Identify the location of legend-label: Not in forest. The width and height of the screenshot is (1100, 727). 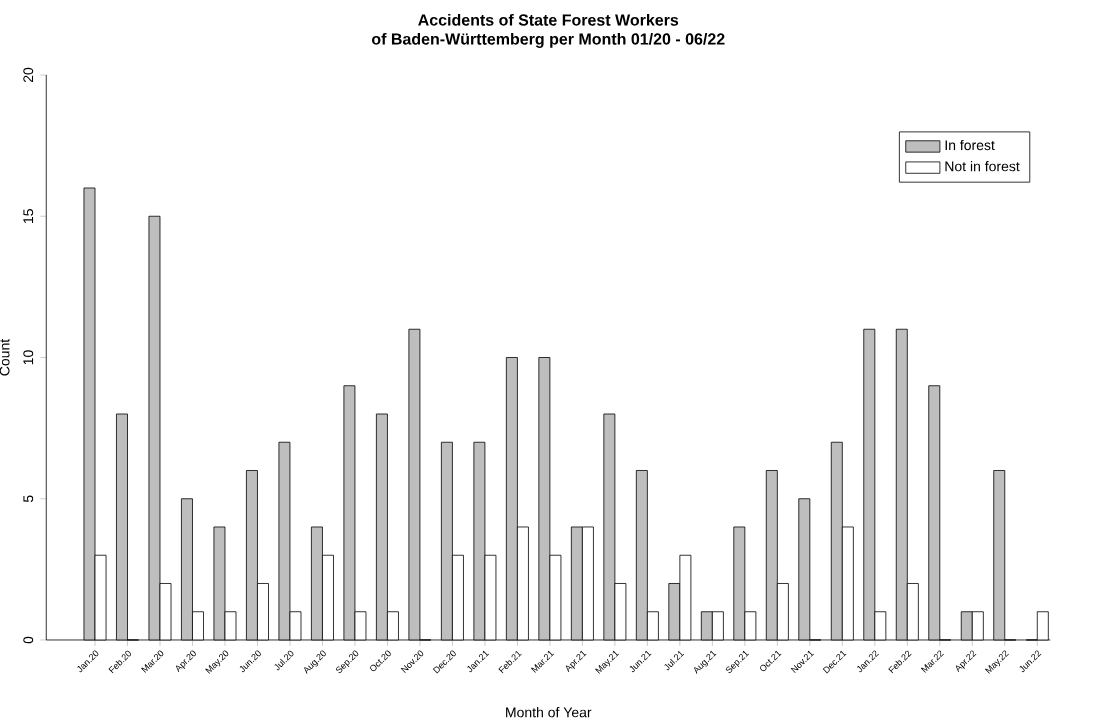
(982, 166).